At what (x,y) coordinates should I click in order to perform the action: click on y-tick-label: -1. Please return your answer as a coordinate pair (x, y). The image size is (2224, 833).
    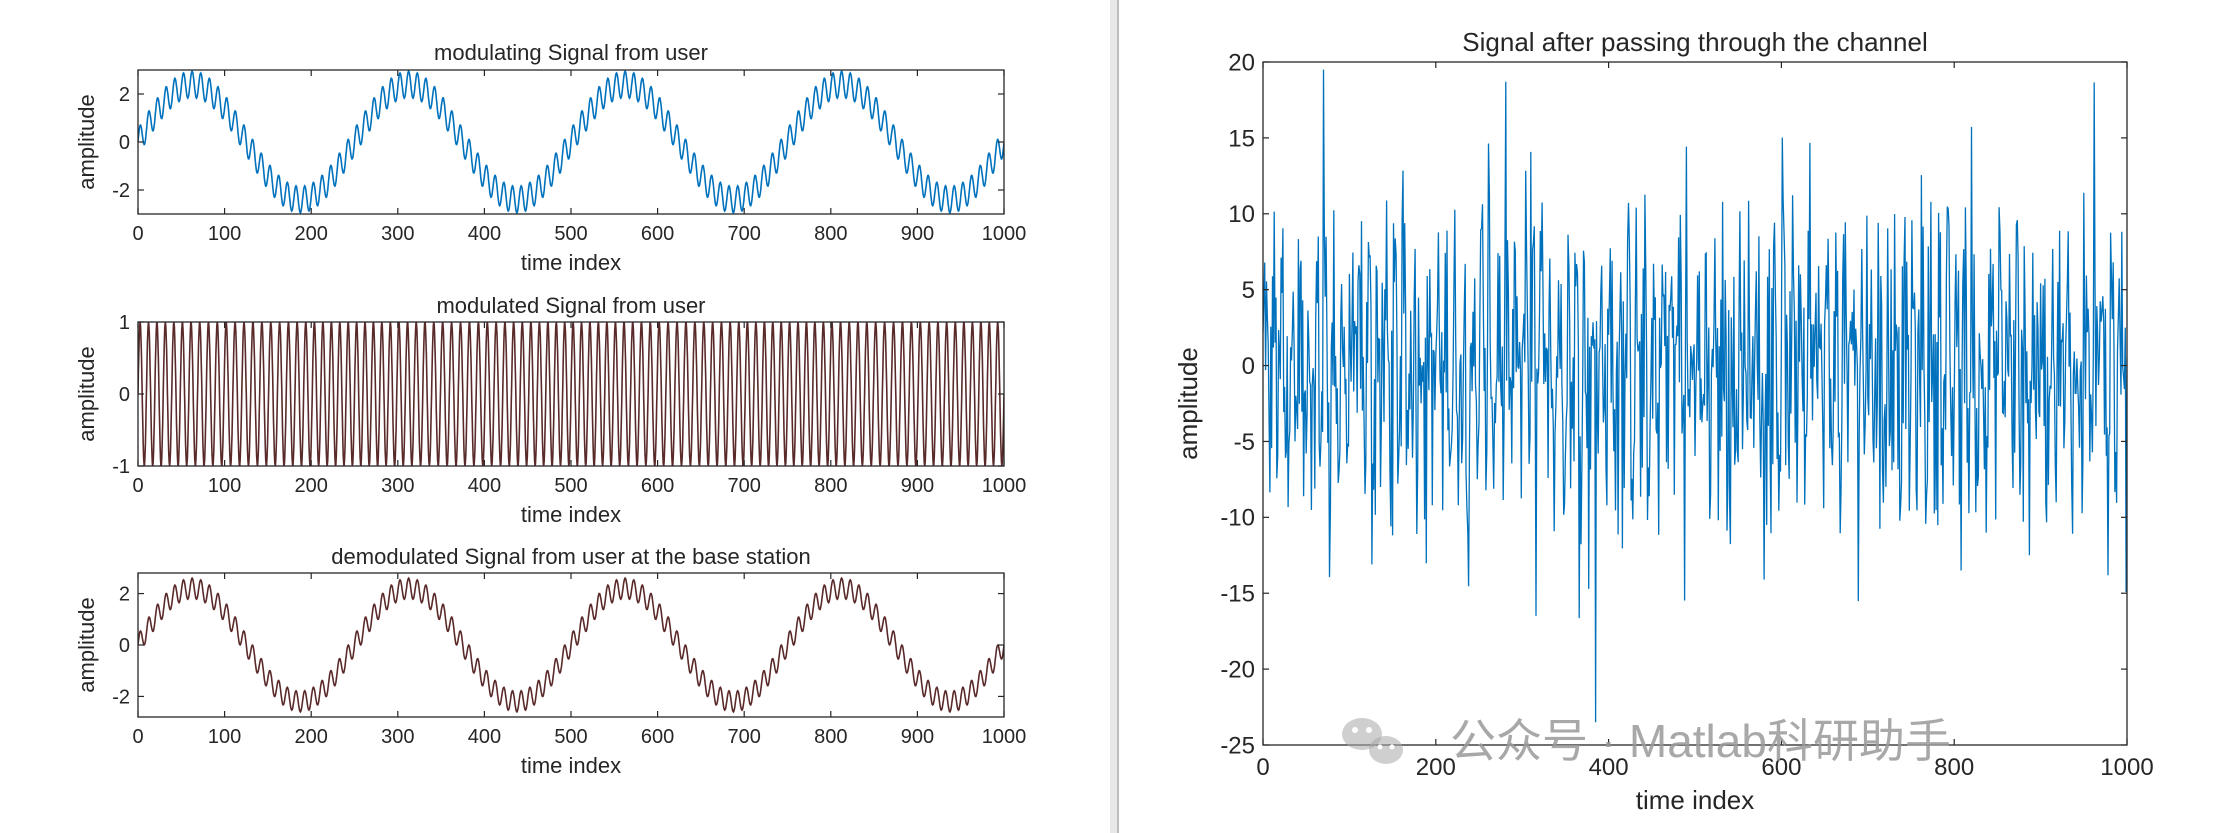
    Looking at the image, I should click on (121, 467).